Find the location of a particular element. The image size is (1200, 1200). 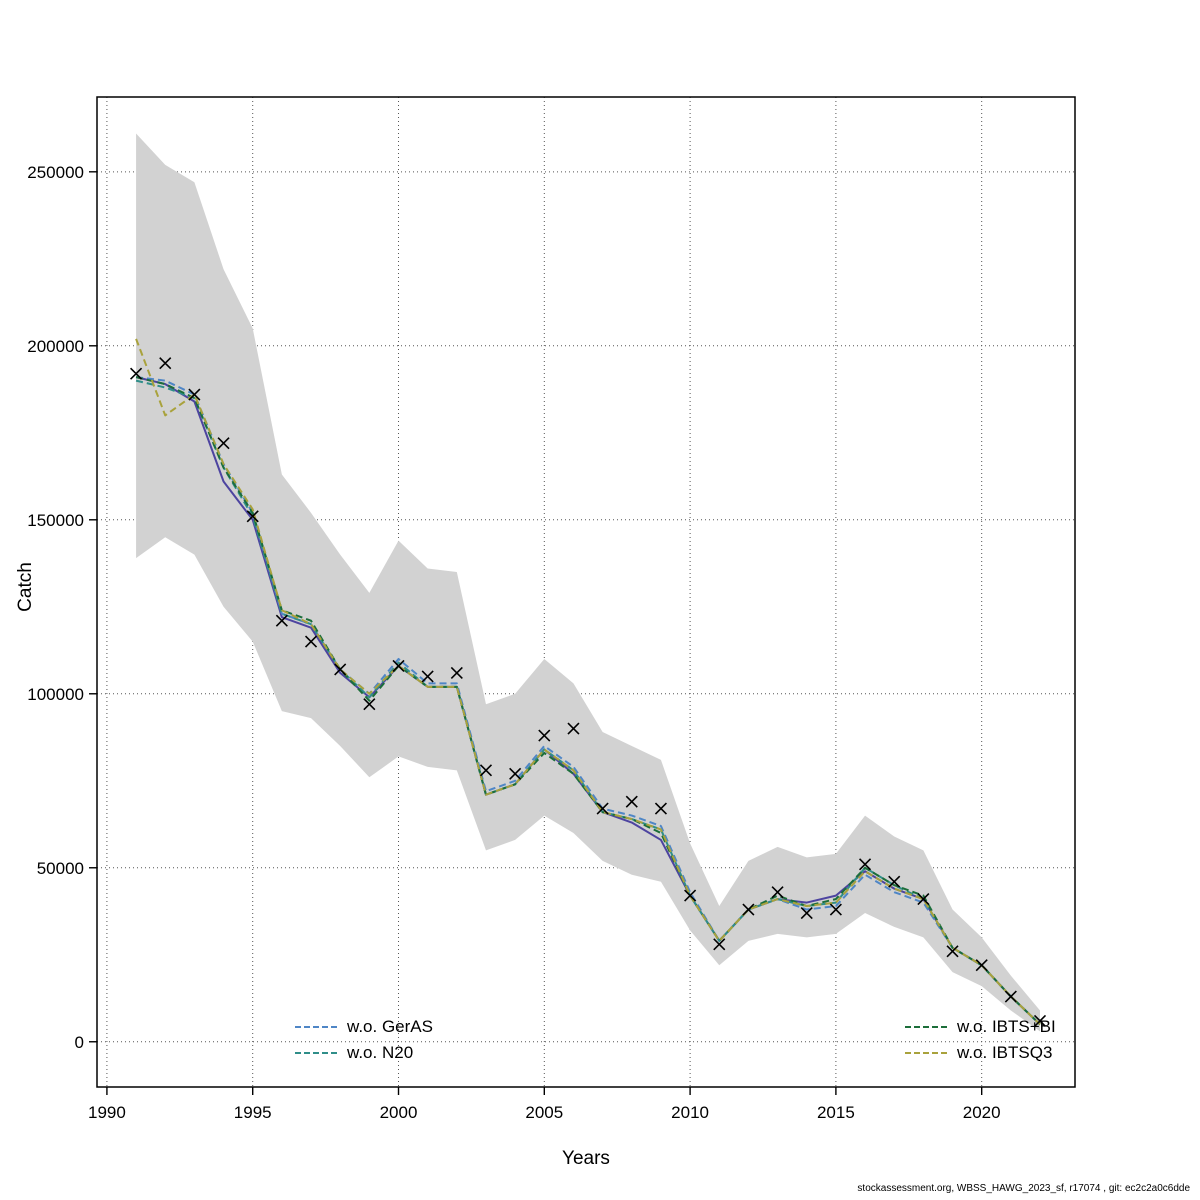

y-tick-label: 0 is located at coordinates (79, 1042).